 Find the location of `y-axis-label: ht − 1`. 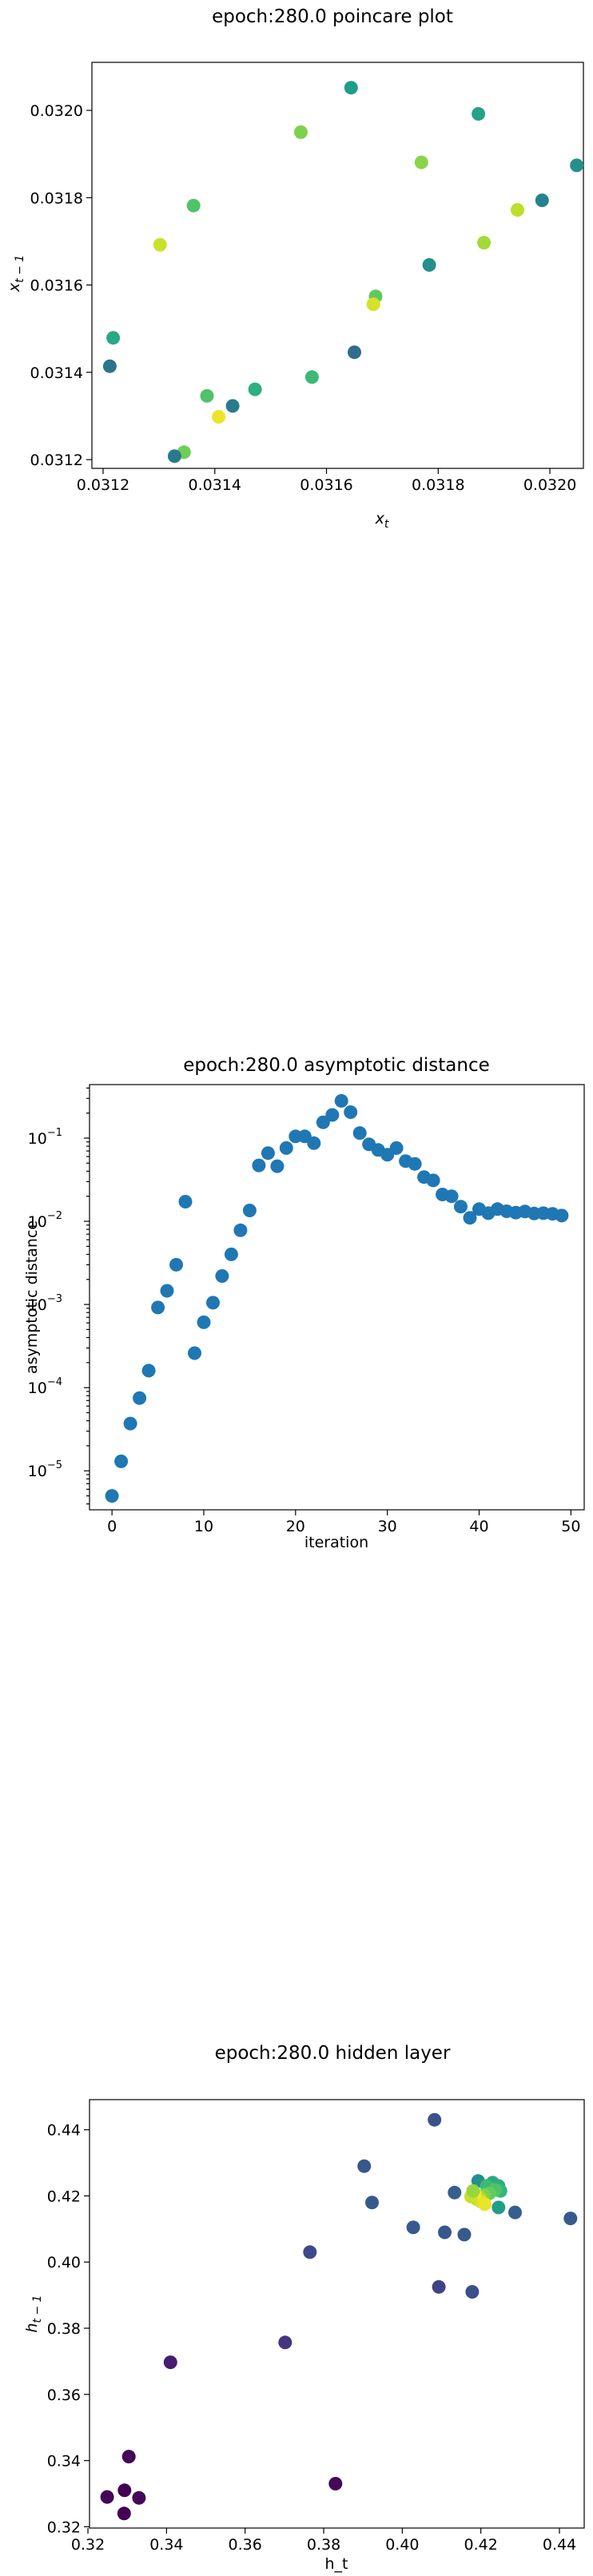

y-axis-label: ht − 1 is located at coordinates (33, 2313).